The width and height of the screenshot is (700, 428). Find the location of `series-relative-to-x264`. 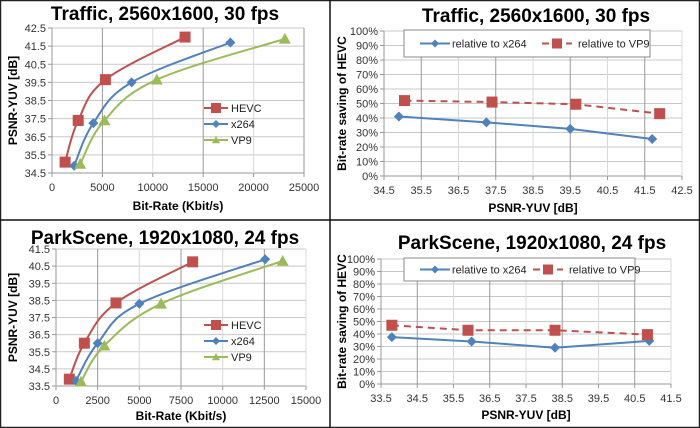

series-relative-to-x264 is located at coordinates (520, 342).